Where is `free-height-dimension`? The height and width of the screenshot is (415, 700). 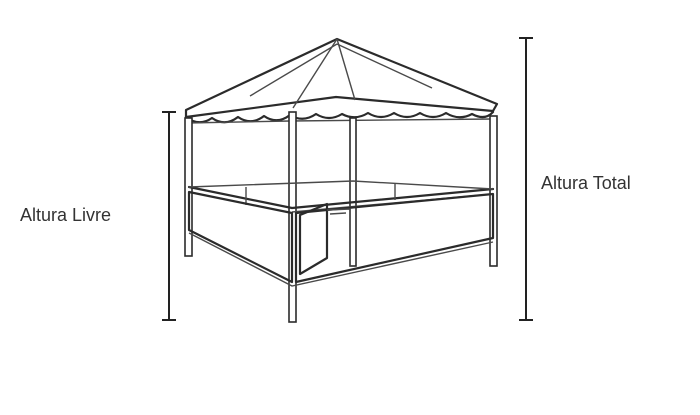 free-height-dimension is located at coordinates (169, 216).